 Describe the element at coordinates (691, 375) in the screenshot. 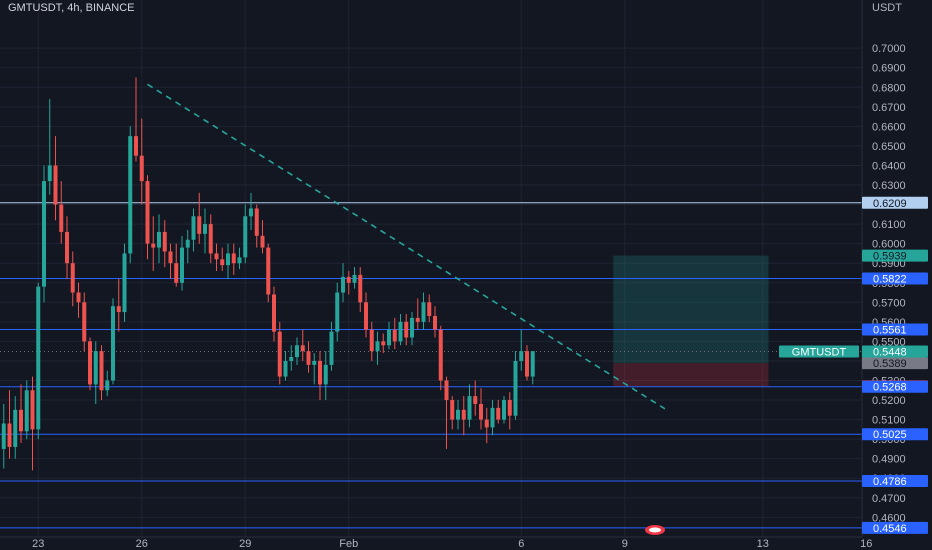

I see `position-loss-zone` at that location.